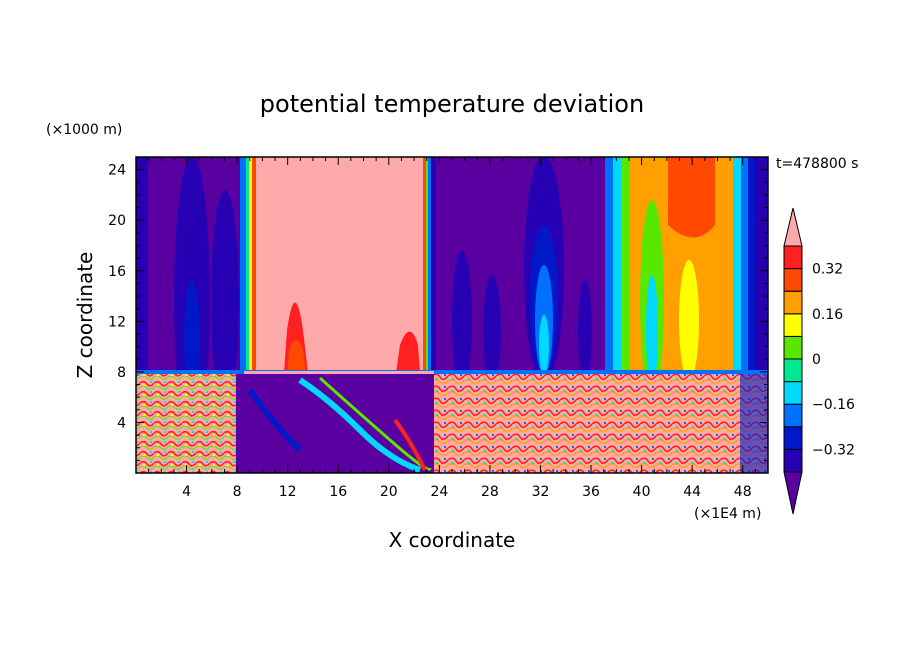 The width and height of the screenshot is (904, 654). What do you see at coordinates (389, 492) in the screenshot?
I see `x-tick-label: 20` at bounding box center [389, 492].